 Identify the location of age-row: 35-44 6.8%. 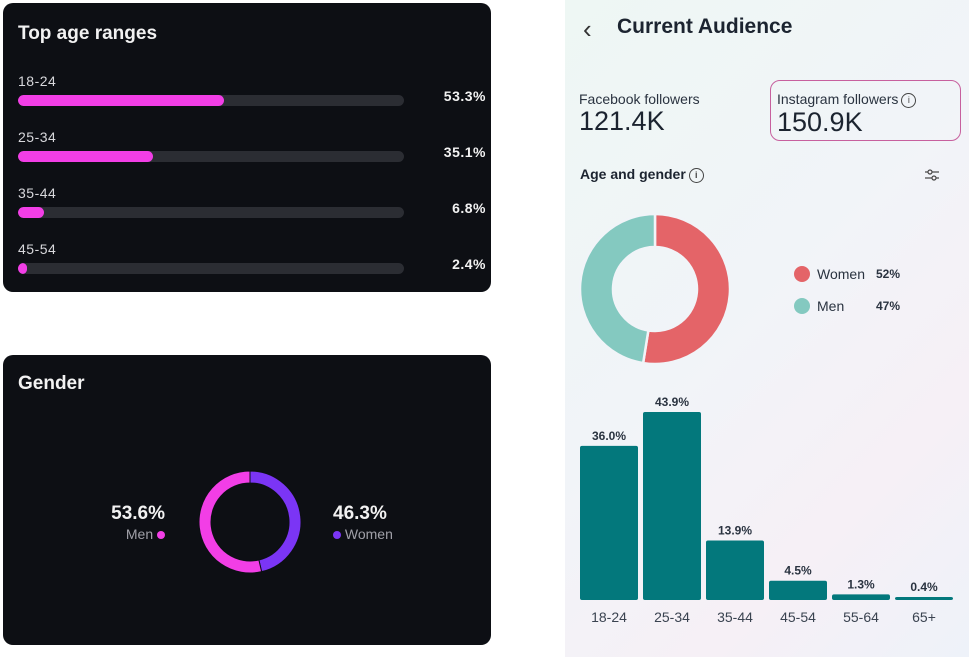
(252, 205).